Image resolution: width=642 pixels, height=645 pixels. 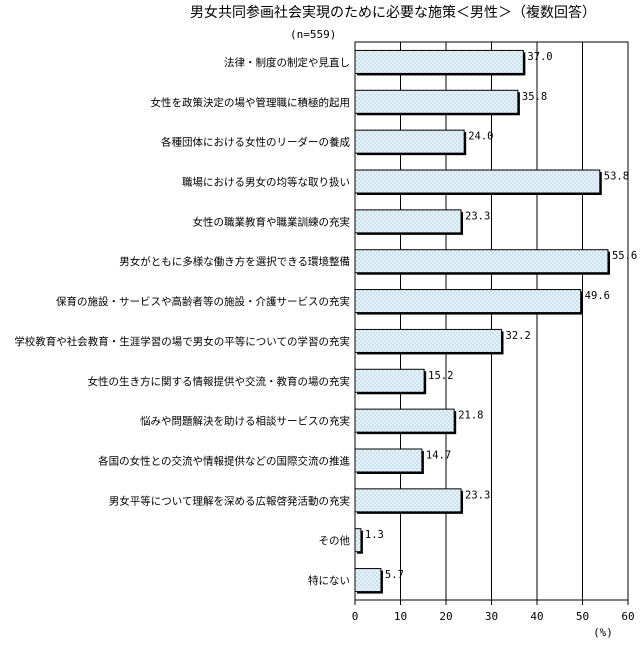 What do you see at coordinates (182, 341) in the screenshot?
I see `category-label: 学校教育や社会教育・生涯学習の場で男女の平等についての学習の充実` at bounding box center [182, 341].